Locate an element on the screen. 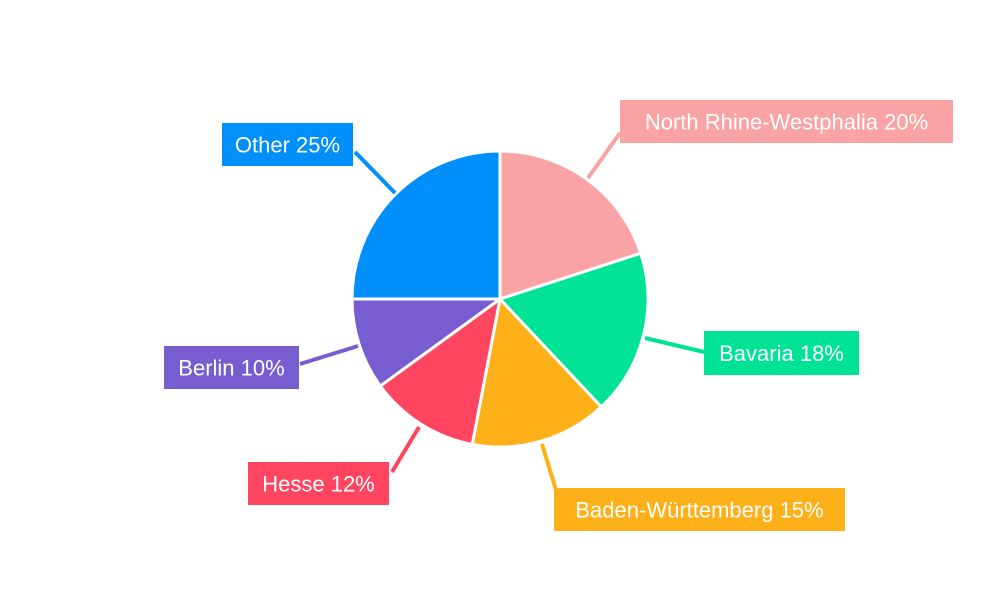 This screenshot has width=1000, height=600. slice-bavaria is located at coordinates (573, 330).